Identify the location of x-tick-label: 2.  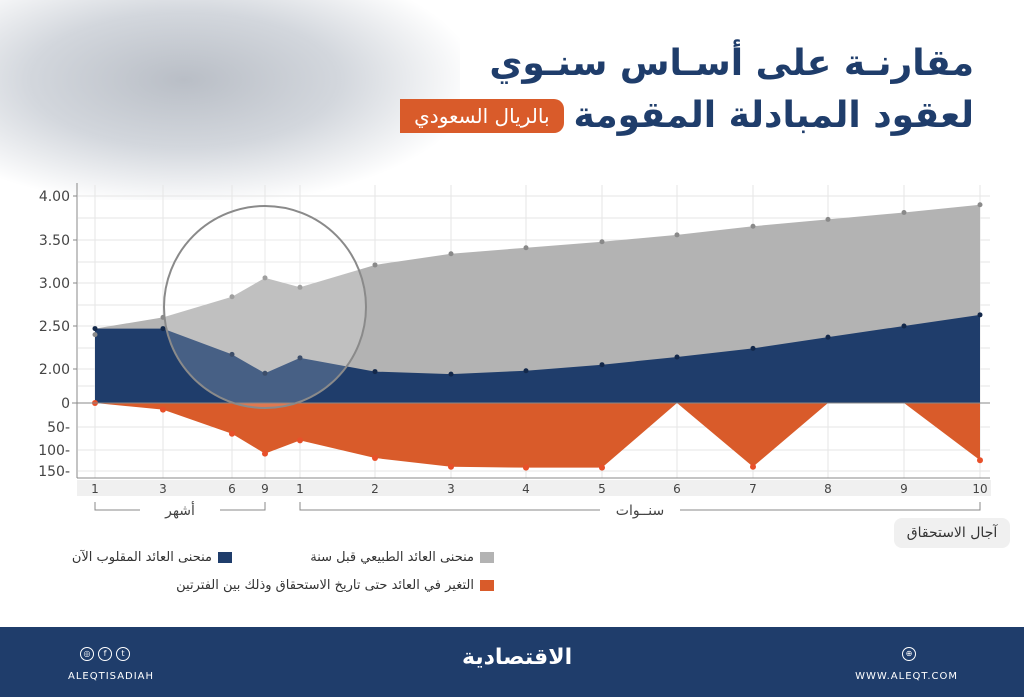
(375, 489).